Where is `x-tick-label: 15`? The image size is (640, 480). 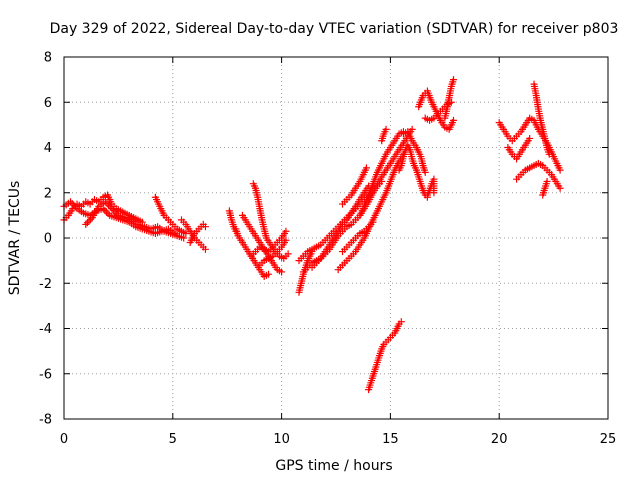
x-tick-label: 15 is located at coordinates (390, 439).